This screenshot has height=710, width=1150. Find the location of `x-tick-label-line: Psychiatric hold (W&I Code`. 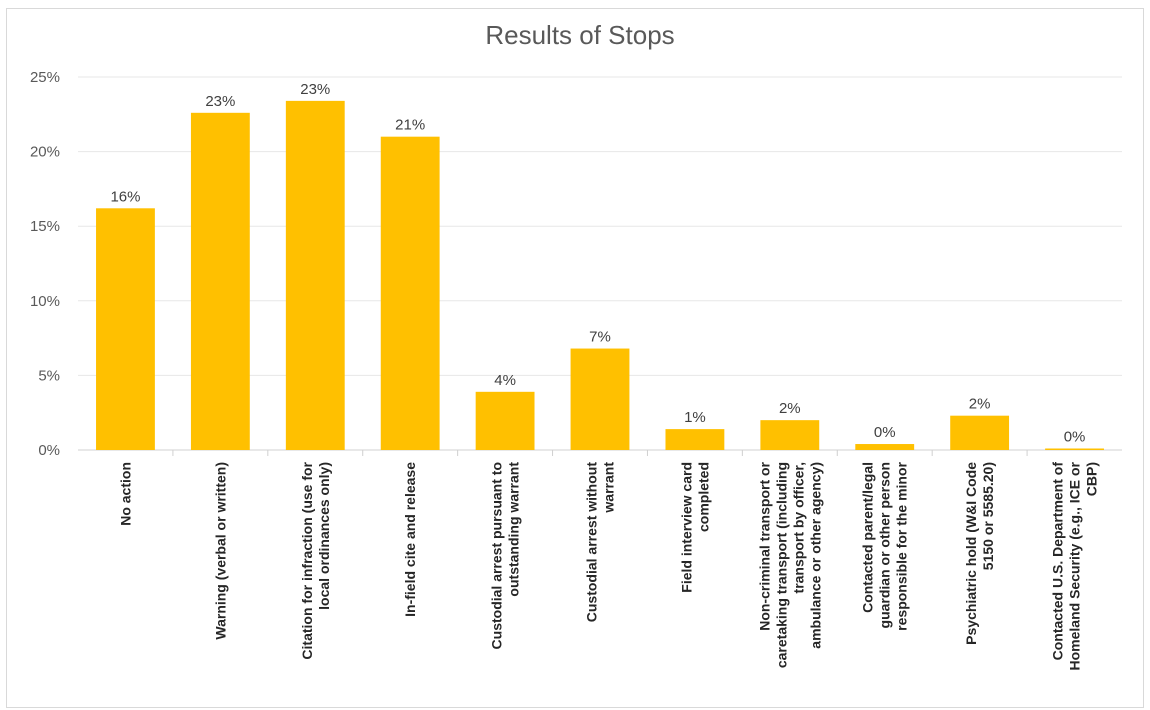

x-tick-label-line: Psychiatric hold (W&I Code is located at coordinates (971, 553).